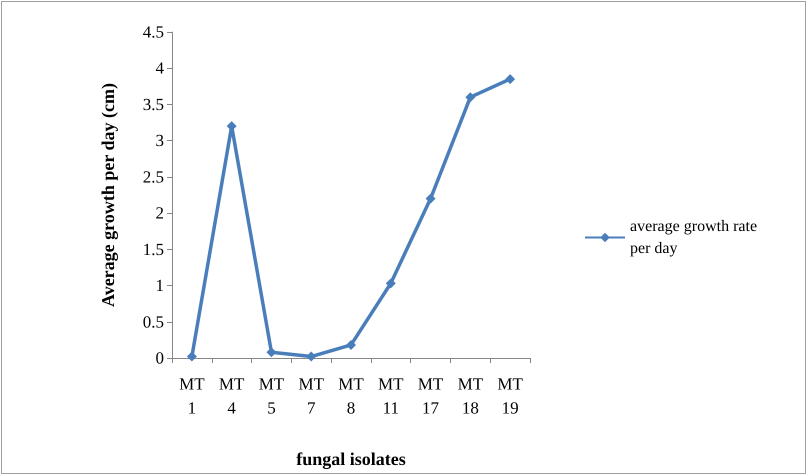  I want to click on y-tick-label: 1.5, so click(153, 249).